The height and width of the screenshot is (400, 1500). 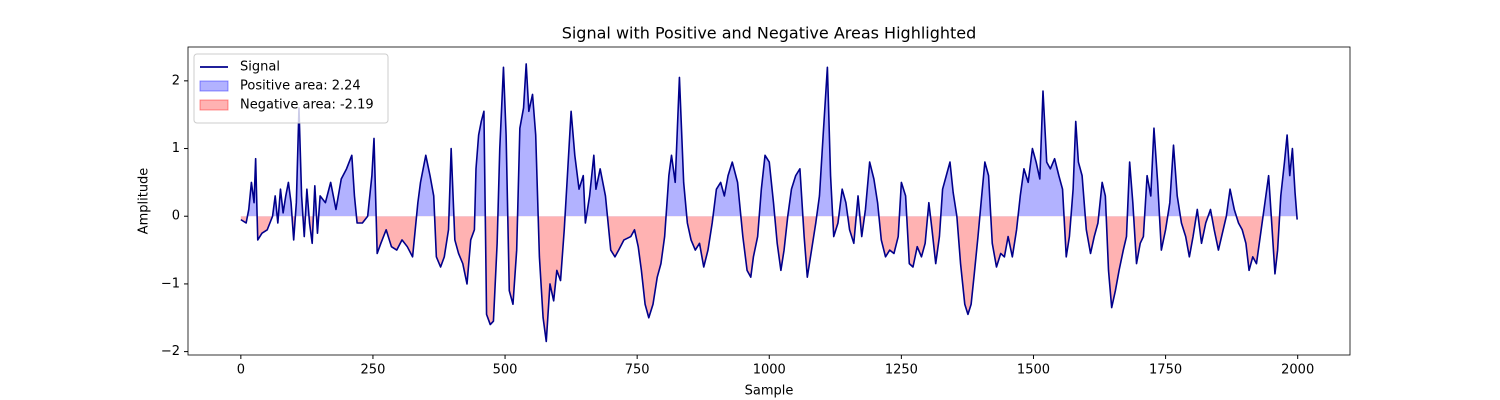 I want to click on legend-box, so click(x=291, y=88).